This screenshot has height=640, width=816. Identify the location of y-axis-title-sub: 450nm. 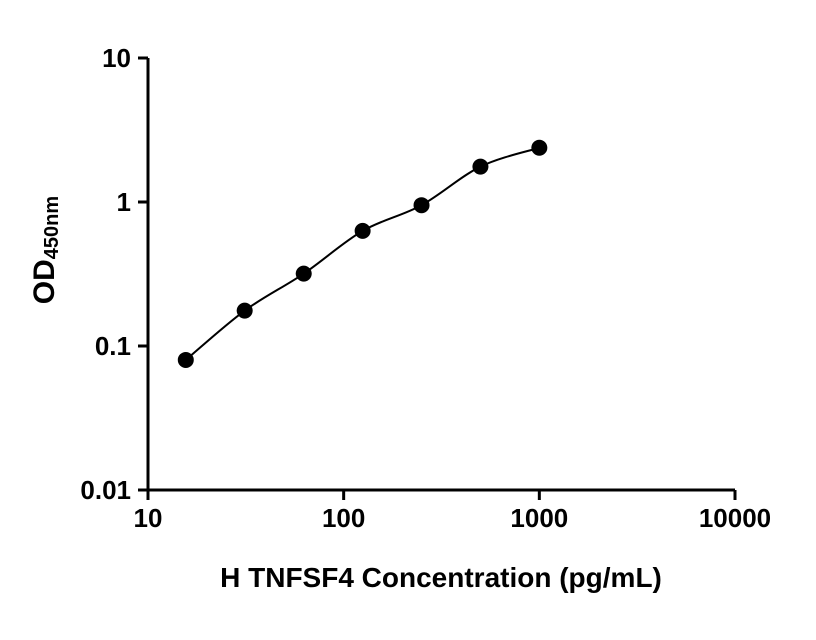
(52, 227).